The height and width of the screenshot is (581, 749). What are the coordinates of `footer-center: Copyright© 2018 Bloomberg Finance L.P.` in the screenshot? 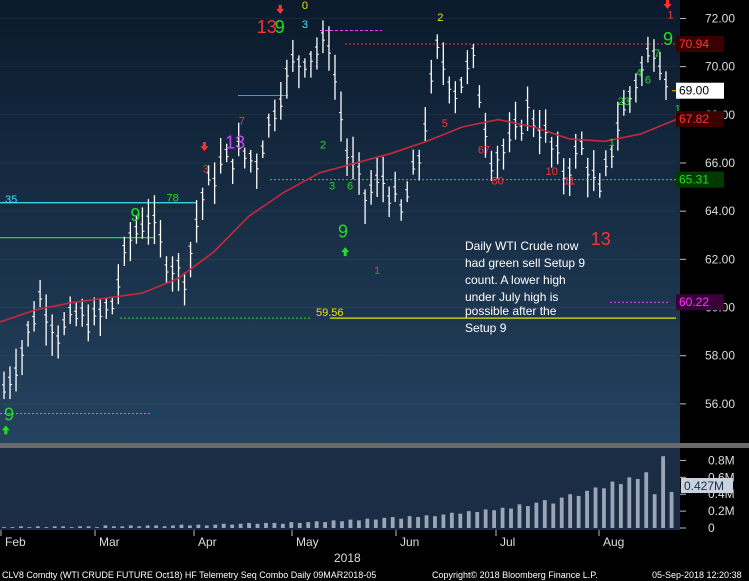 It's located at (515, 575).